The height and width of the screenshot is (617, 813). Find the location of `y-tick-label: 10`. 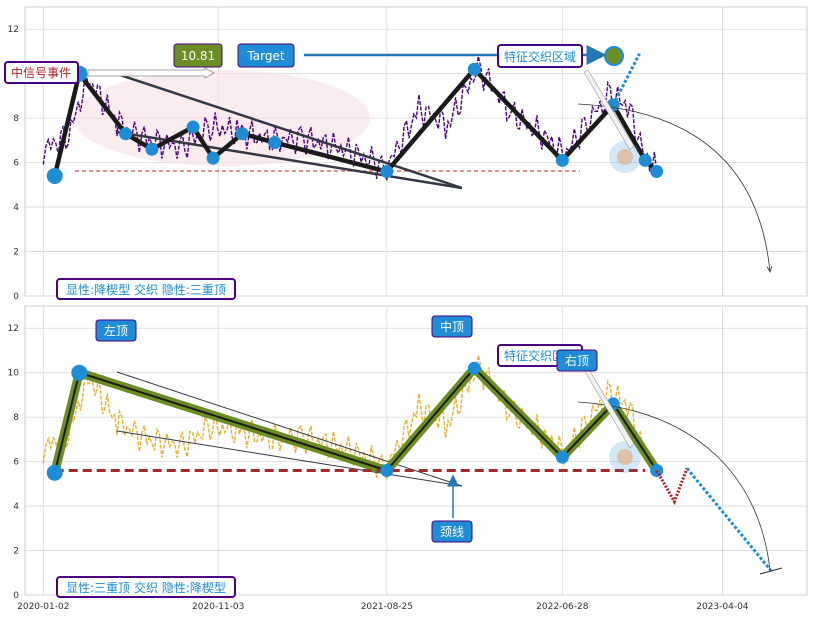

y-tick-label: 10 is located at coordinates (14, 374).